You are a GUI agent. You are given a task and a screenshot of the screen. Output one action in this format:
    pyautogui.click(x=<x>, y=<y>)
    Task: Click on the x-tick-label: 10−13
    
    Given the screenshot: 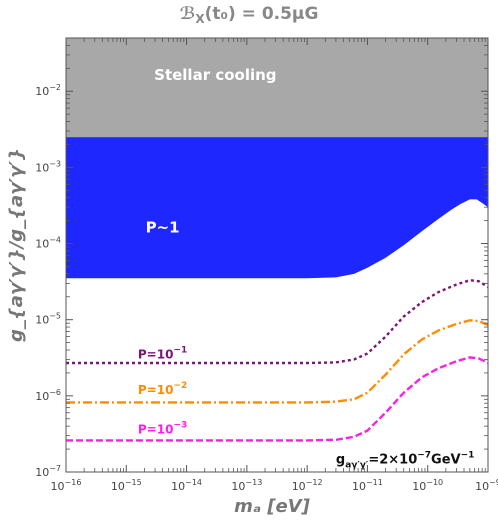 What is the action you would take?
    pyautogui.click(x=246, y=485)
    